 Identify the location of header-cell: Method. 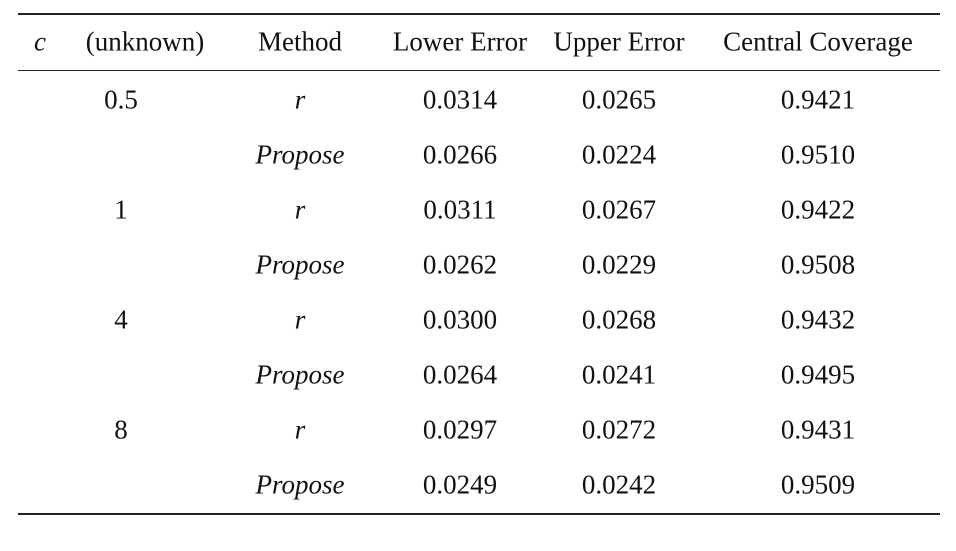
(300, 41).